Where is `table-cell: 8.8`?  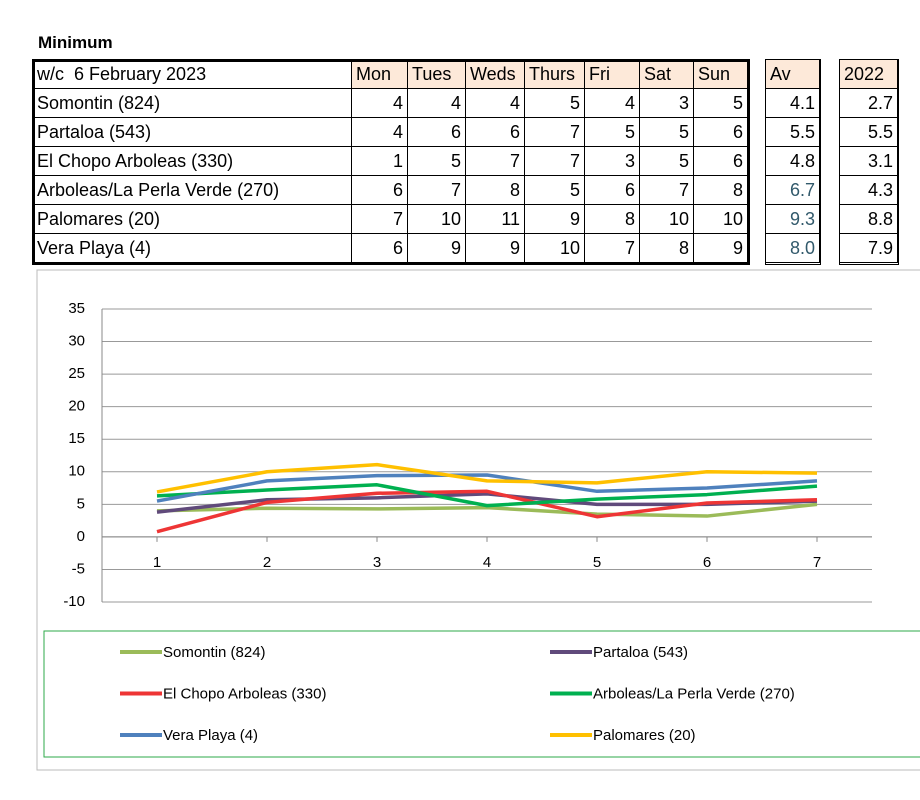 table-cell: 8.8 is located at coordinates (869, 219).